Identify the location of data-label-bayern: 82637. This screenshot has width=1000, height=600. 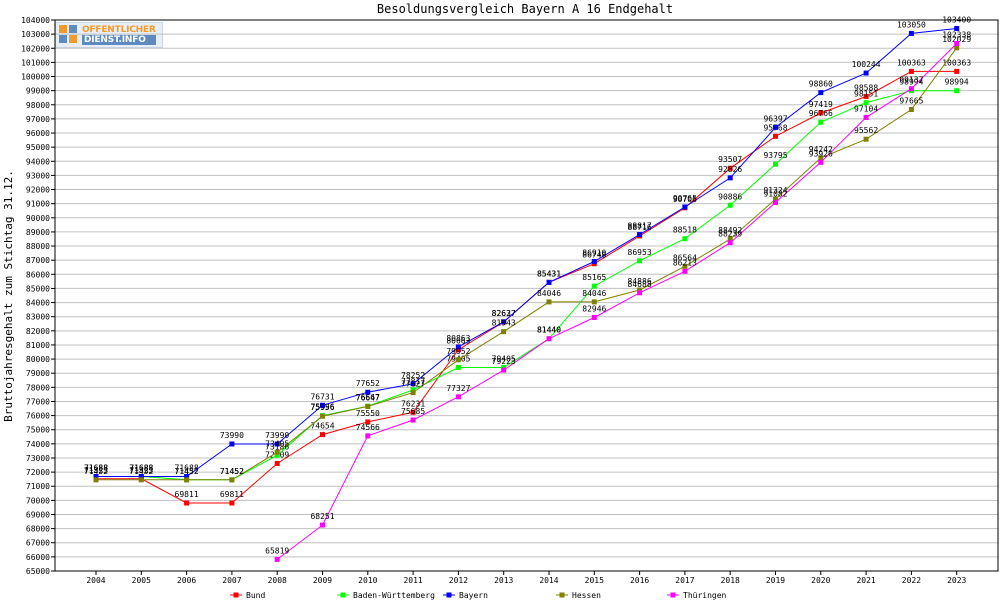
(504, 313).